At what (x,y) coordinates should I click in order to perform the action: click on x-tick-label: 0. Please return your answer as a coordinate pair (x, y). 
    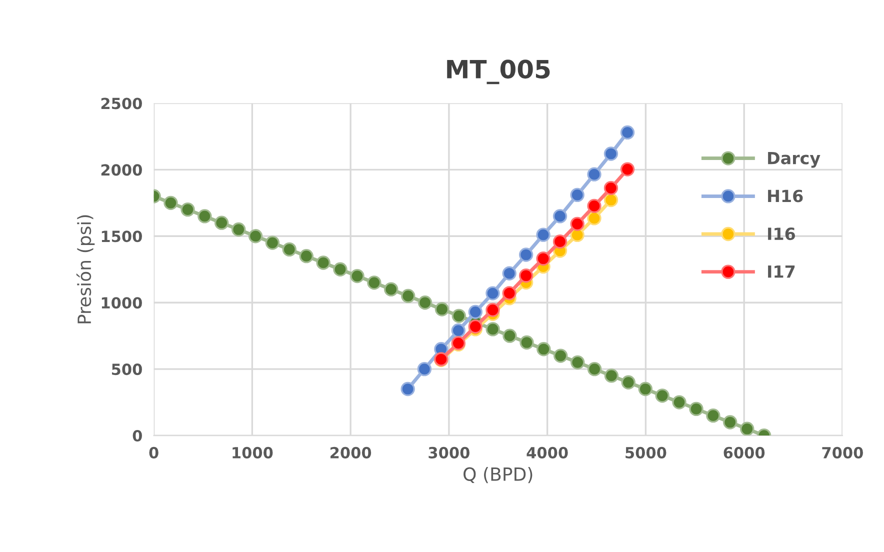
    Looking at the image, I should click on (153, 452).